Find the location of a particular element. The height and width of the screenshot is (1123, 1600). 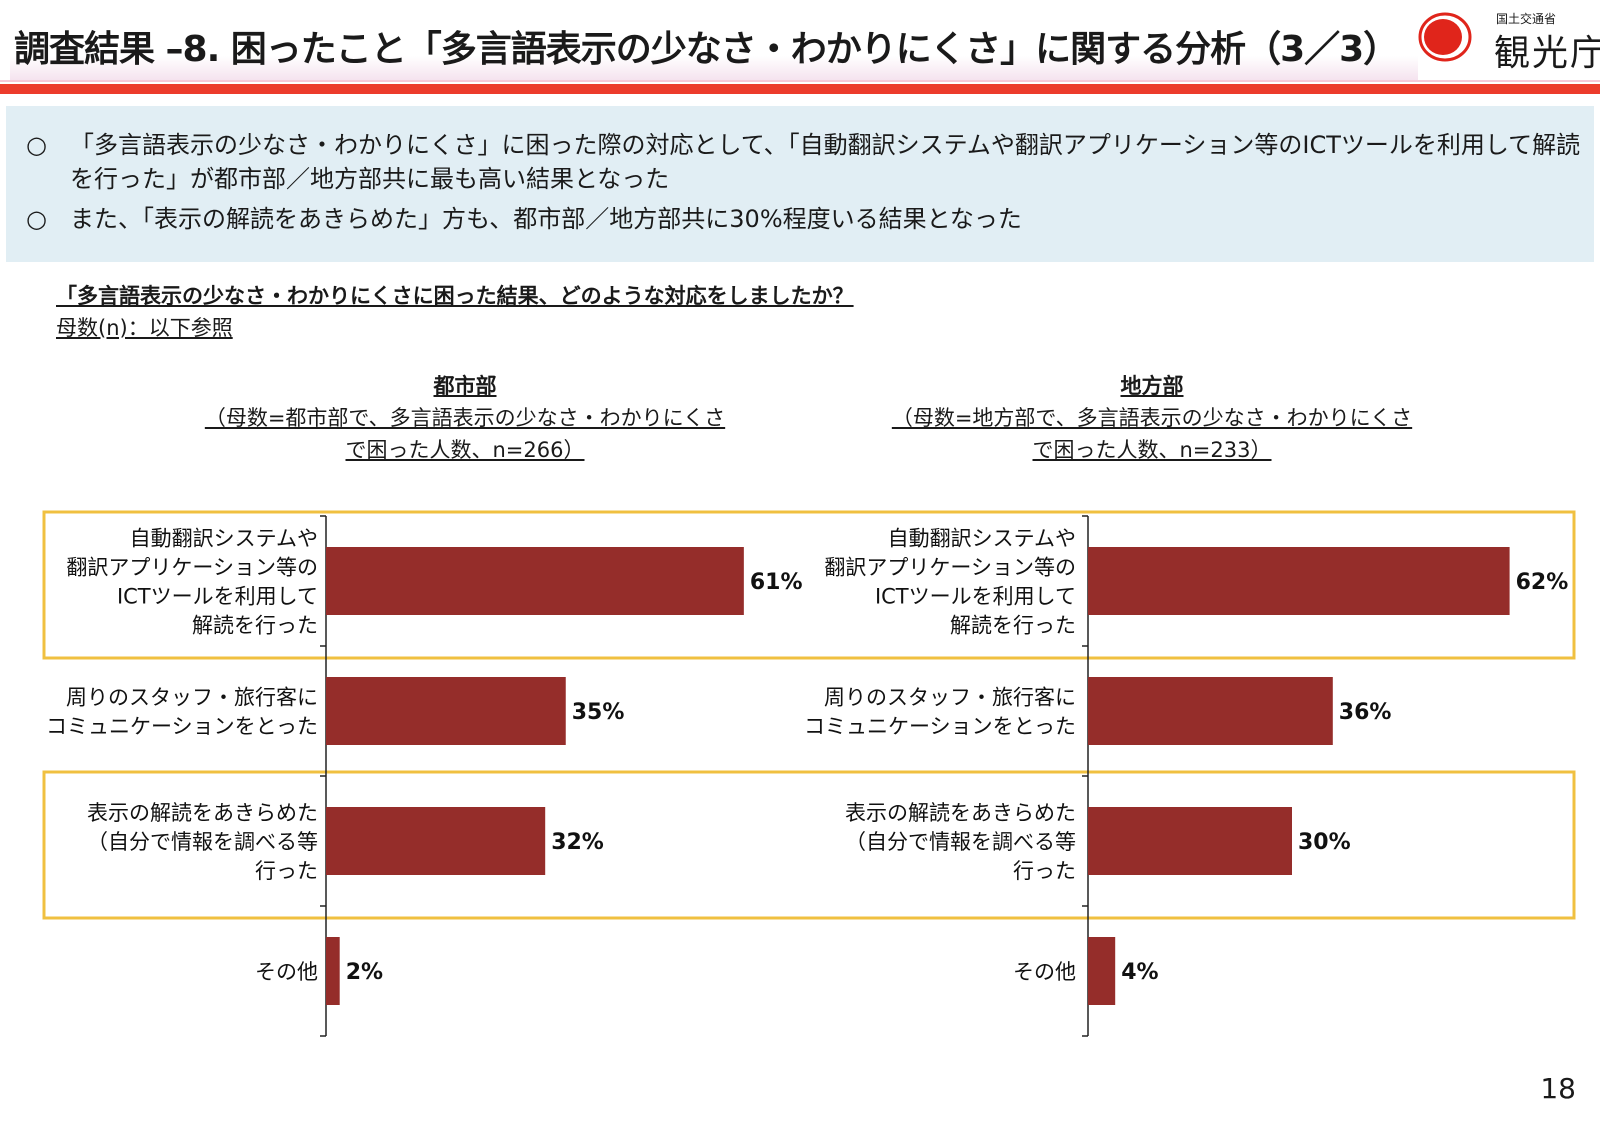

chart-title: 都市部 is located at coordinates (465, 386).